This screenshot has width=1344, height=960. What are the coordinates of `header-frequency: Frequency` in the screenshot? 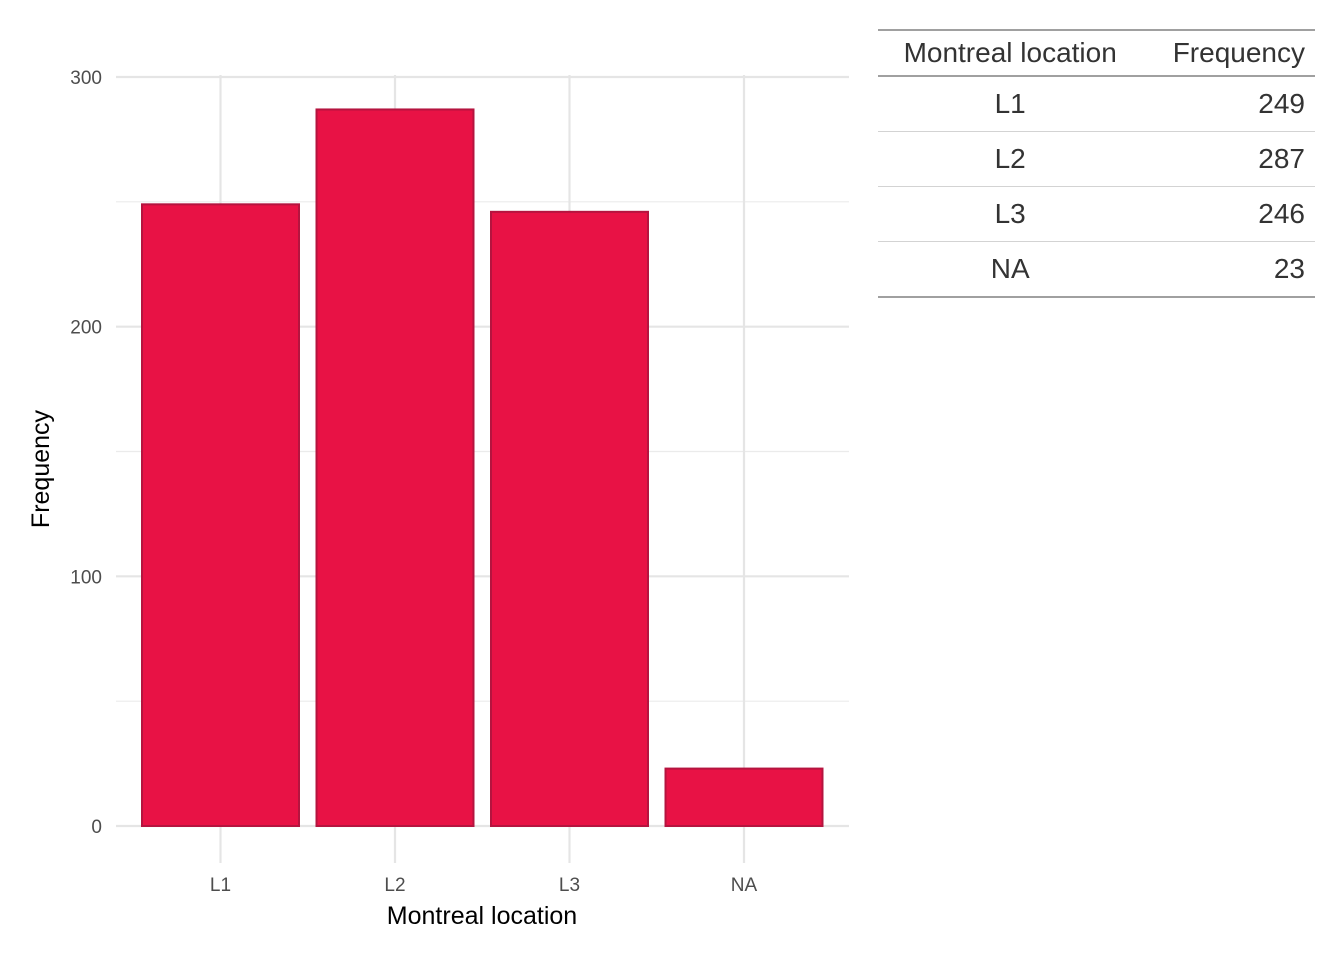 It's located at (1228, 53).